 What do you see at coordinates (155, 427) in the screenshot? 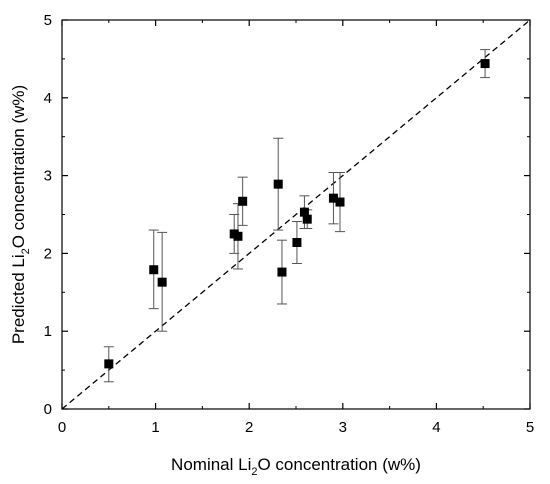
I see `x-tick-label: 1` at bounding box center [155, 427].